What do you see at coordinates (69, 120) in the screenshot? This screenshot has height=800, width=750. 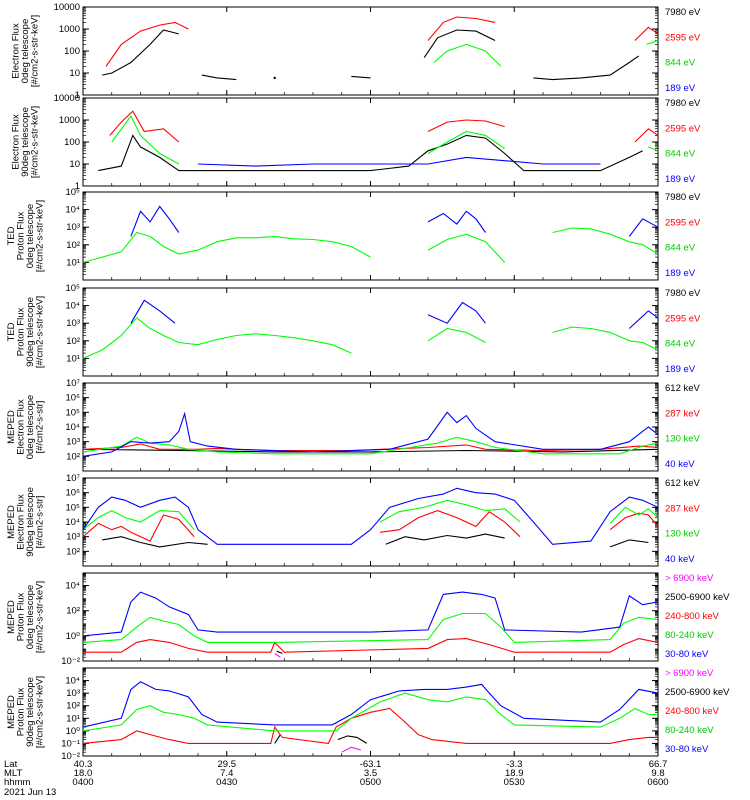 I see `y-tick-label: 1000` at bounding box center [69, 120].